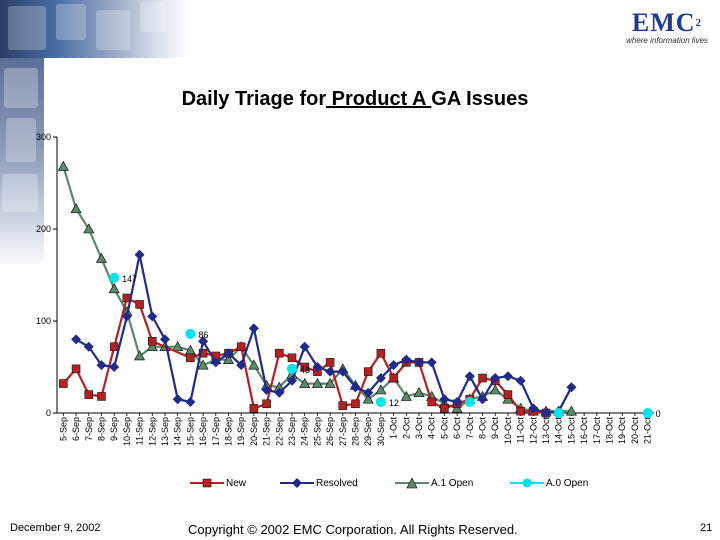 Image resolution: width=720 pixels, height=540 pixels. Describe the element at coordinates (178, 431) in the screenshot. I see `x-tick-label: 14-Sep` at that location.